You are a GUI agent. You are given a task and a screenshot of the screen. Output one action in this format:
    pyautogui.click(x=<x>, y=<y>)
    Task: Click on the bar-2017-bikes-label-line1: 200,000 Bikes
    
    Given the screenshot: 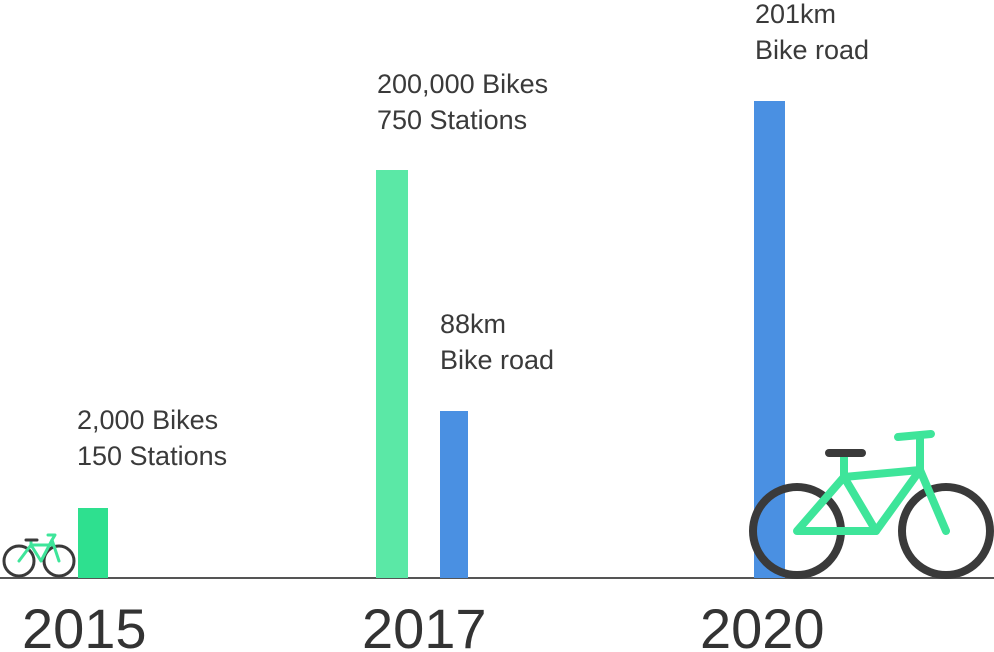 What is the action you would take?
    pyautogui.click(x=462, y=84)
    